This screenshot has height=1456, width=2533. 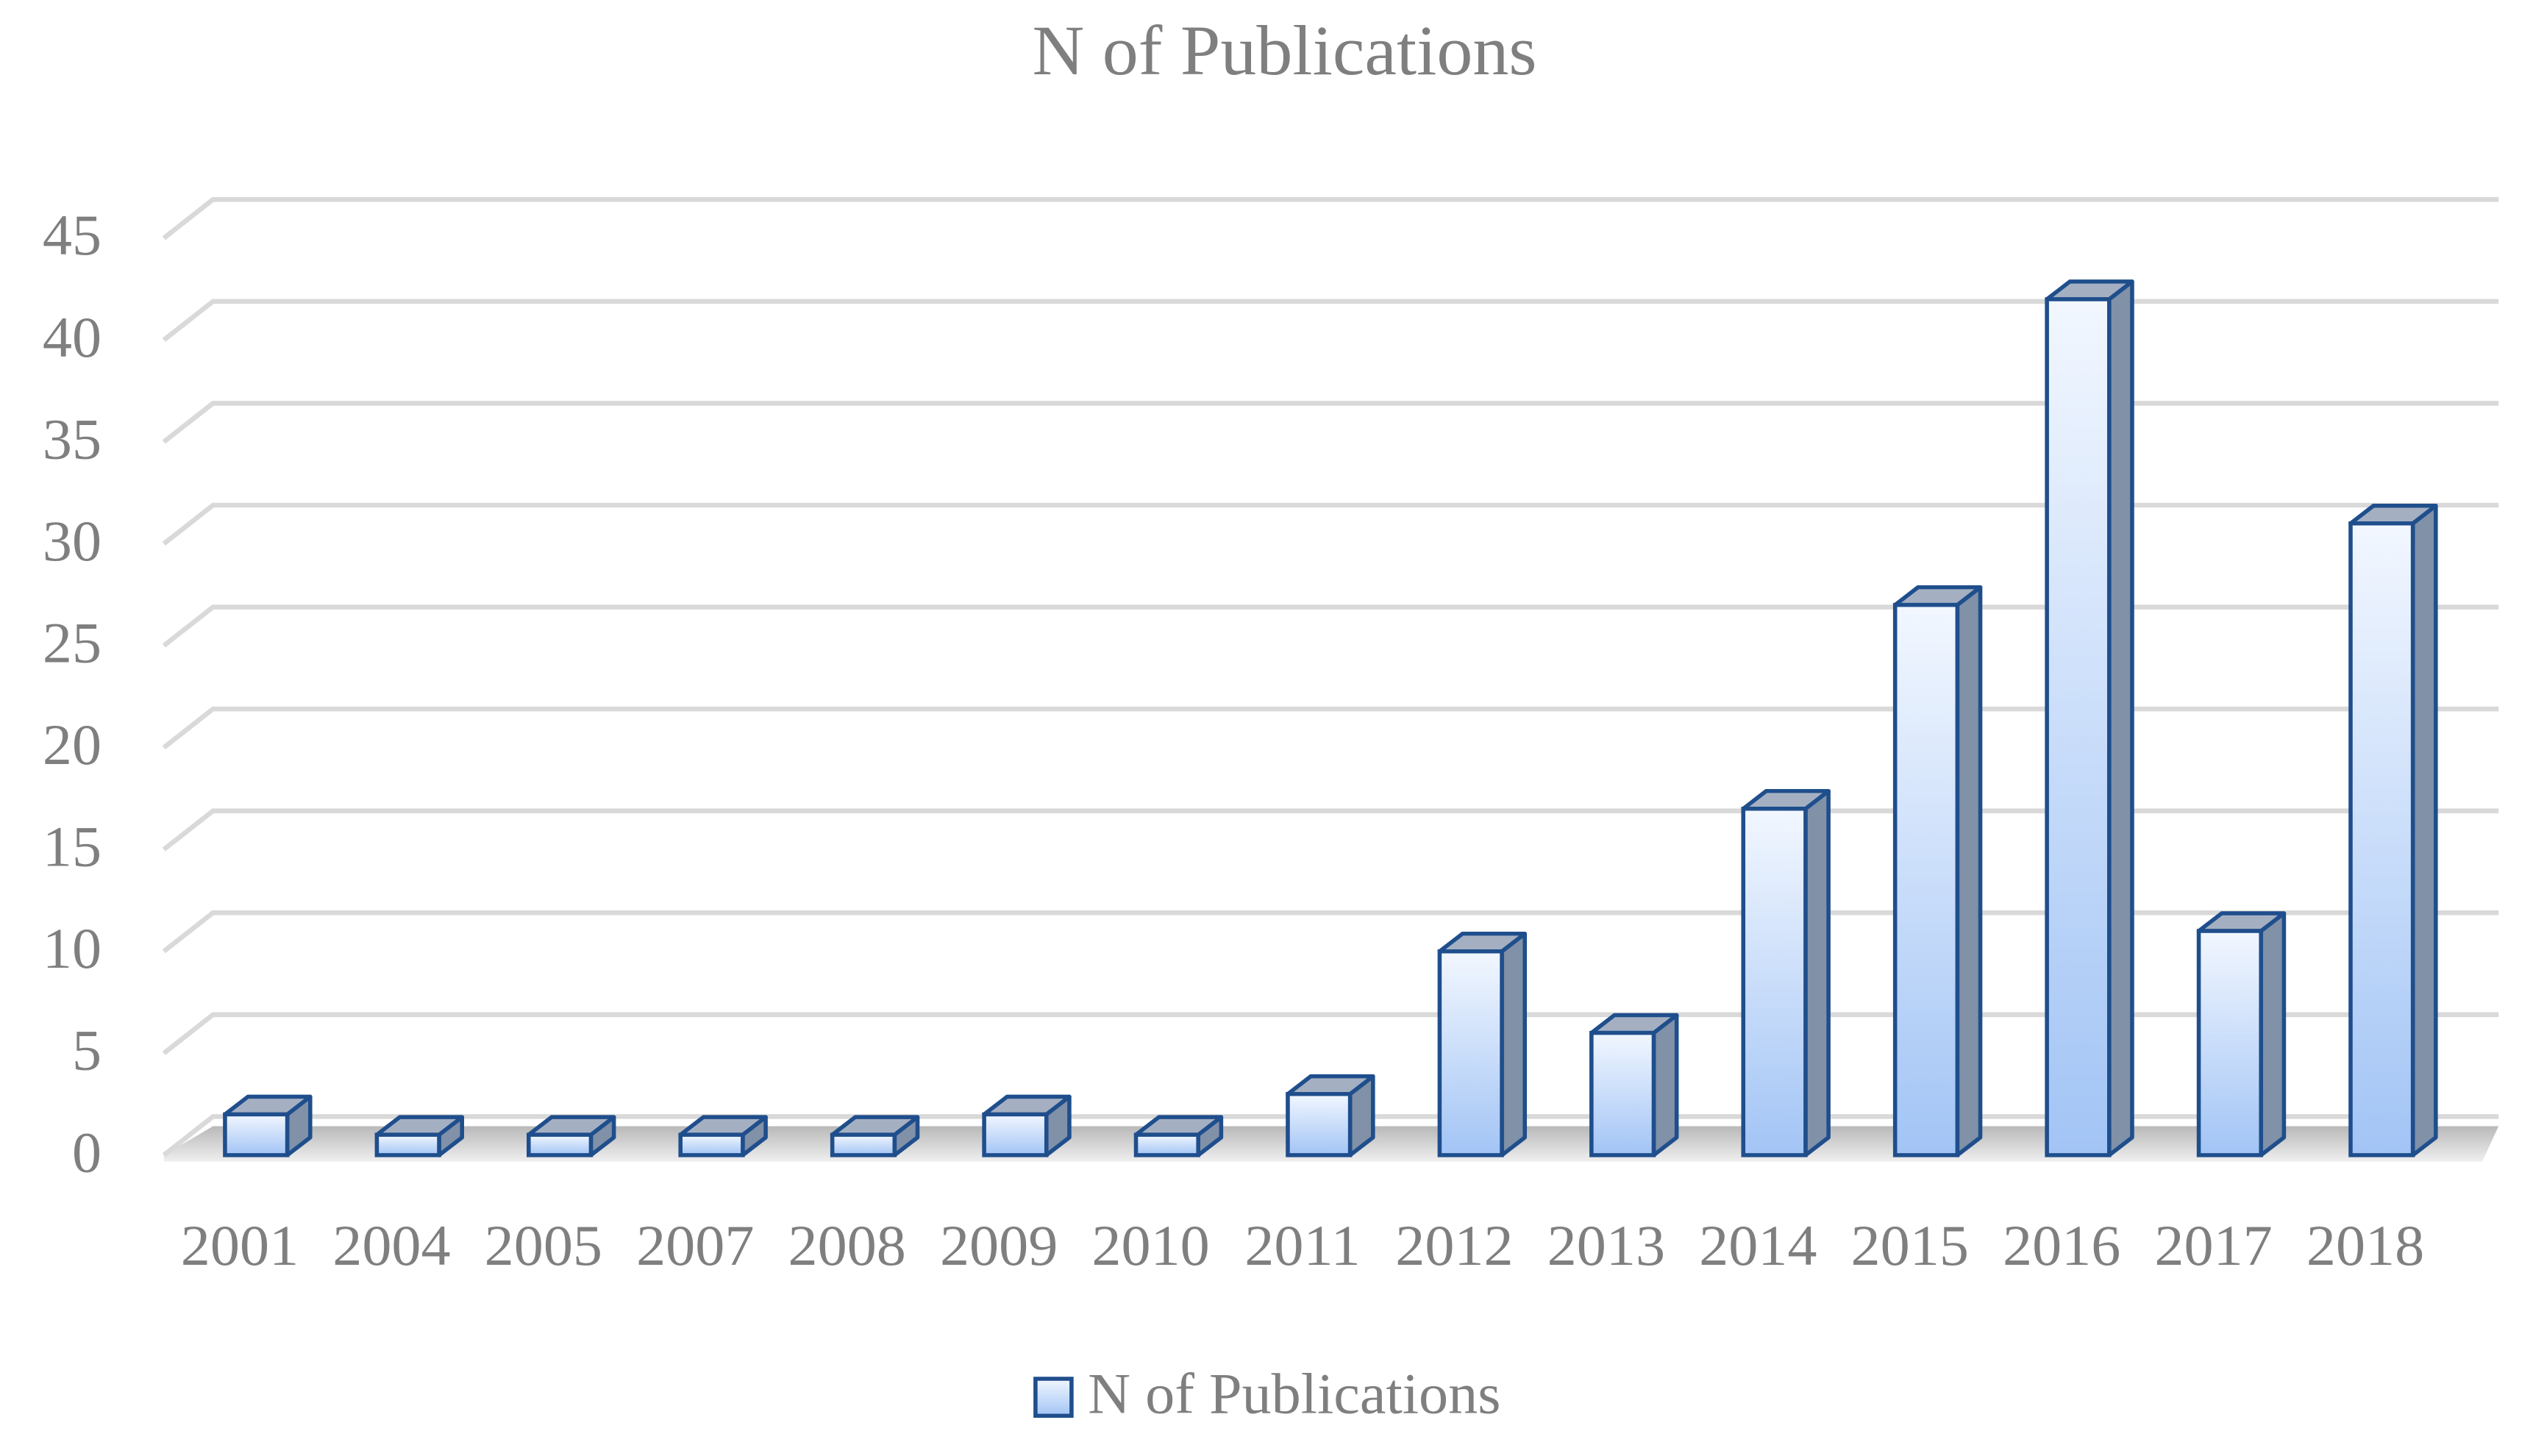 What do you see at coordinates (1294, 1394) in the screenshot?
I see `legend-label: N of Publications` at bounding box center [1294, 1394].